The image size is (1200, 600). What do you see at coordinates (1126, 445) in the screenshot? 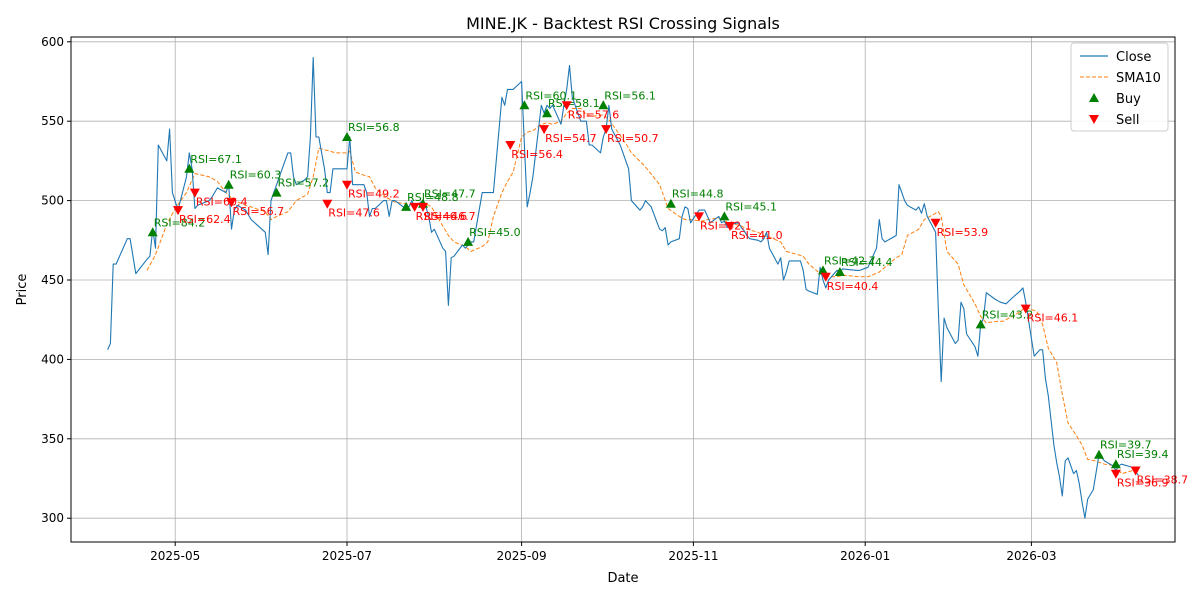
I see `buy-label: RSI=39.7` at bounding box center [1126, 445].